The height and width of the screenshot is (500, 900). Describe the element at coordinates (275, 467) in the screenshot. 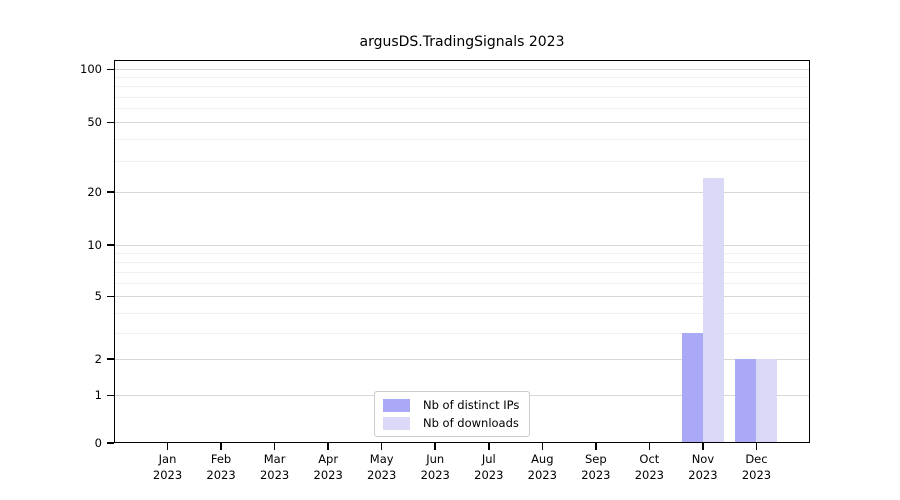

I see `x-tick-label: Mar 2023` at that location.